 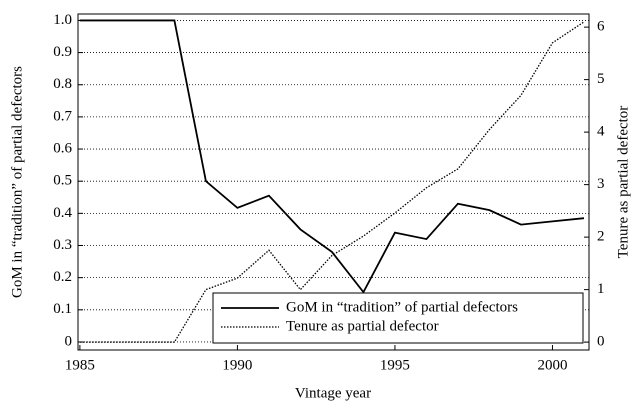 What do you see at coordinates (62, 213) in the screenshot?
I see `y-tick-label: 0.4` at bounding box center [62, 213].